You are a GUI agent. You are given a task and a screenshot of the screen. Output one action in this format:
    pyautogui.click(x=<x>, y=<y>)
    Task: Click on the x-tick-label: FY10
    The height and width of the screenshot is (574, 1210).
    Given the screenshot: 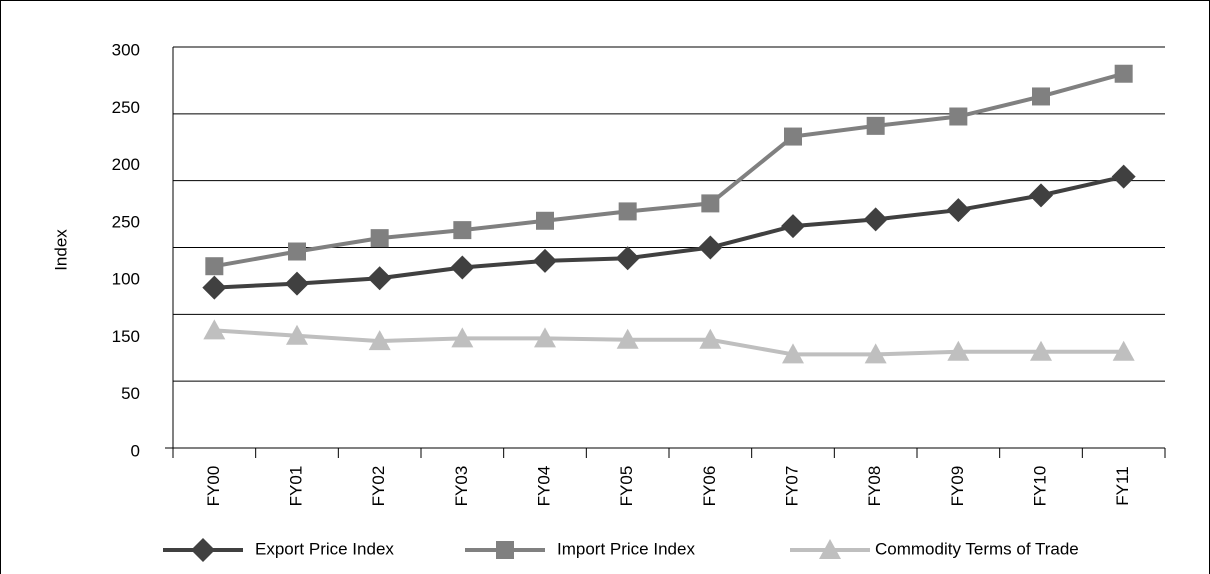 What is the action you would take?
    pyautogui.click(x=1039, y=486)
    